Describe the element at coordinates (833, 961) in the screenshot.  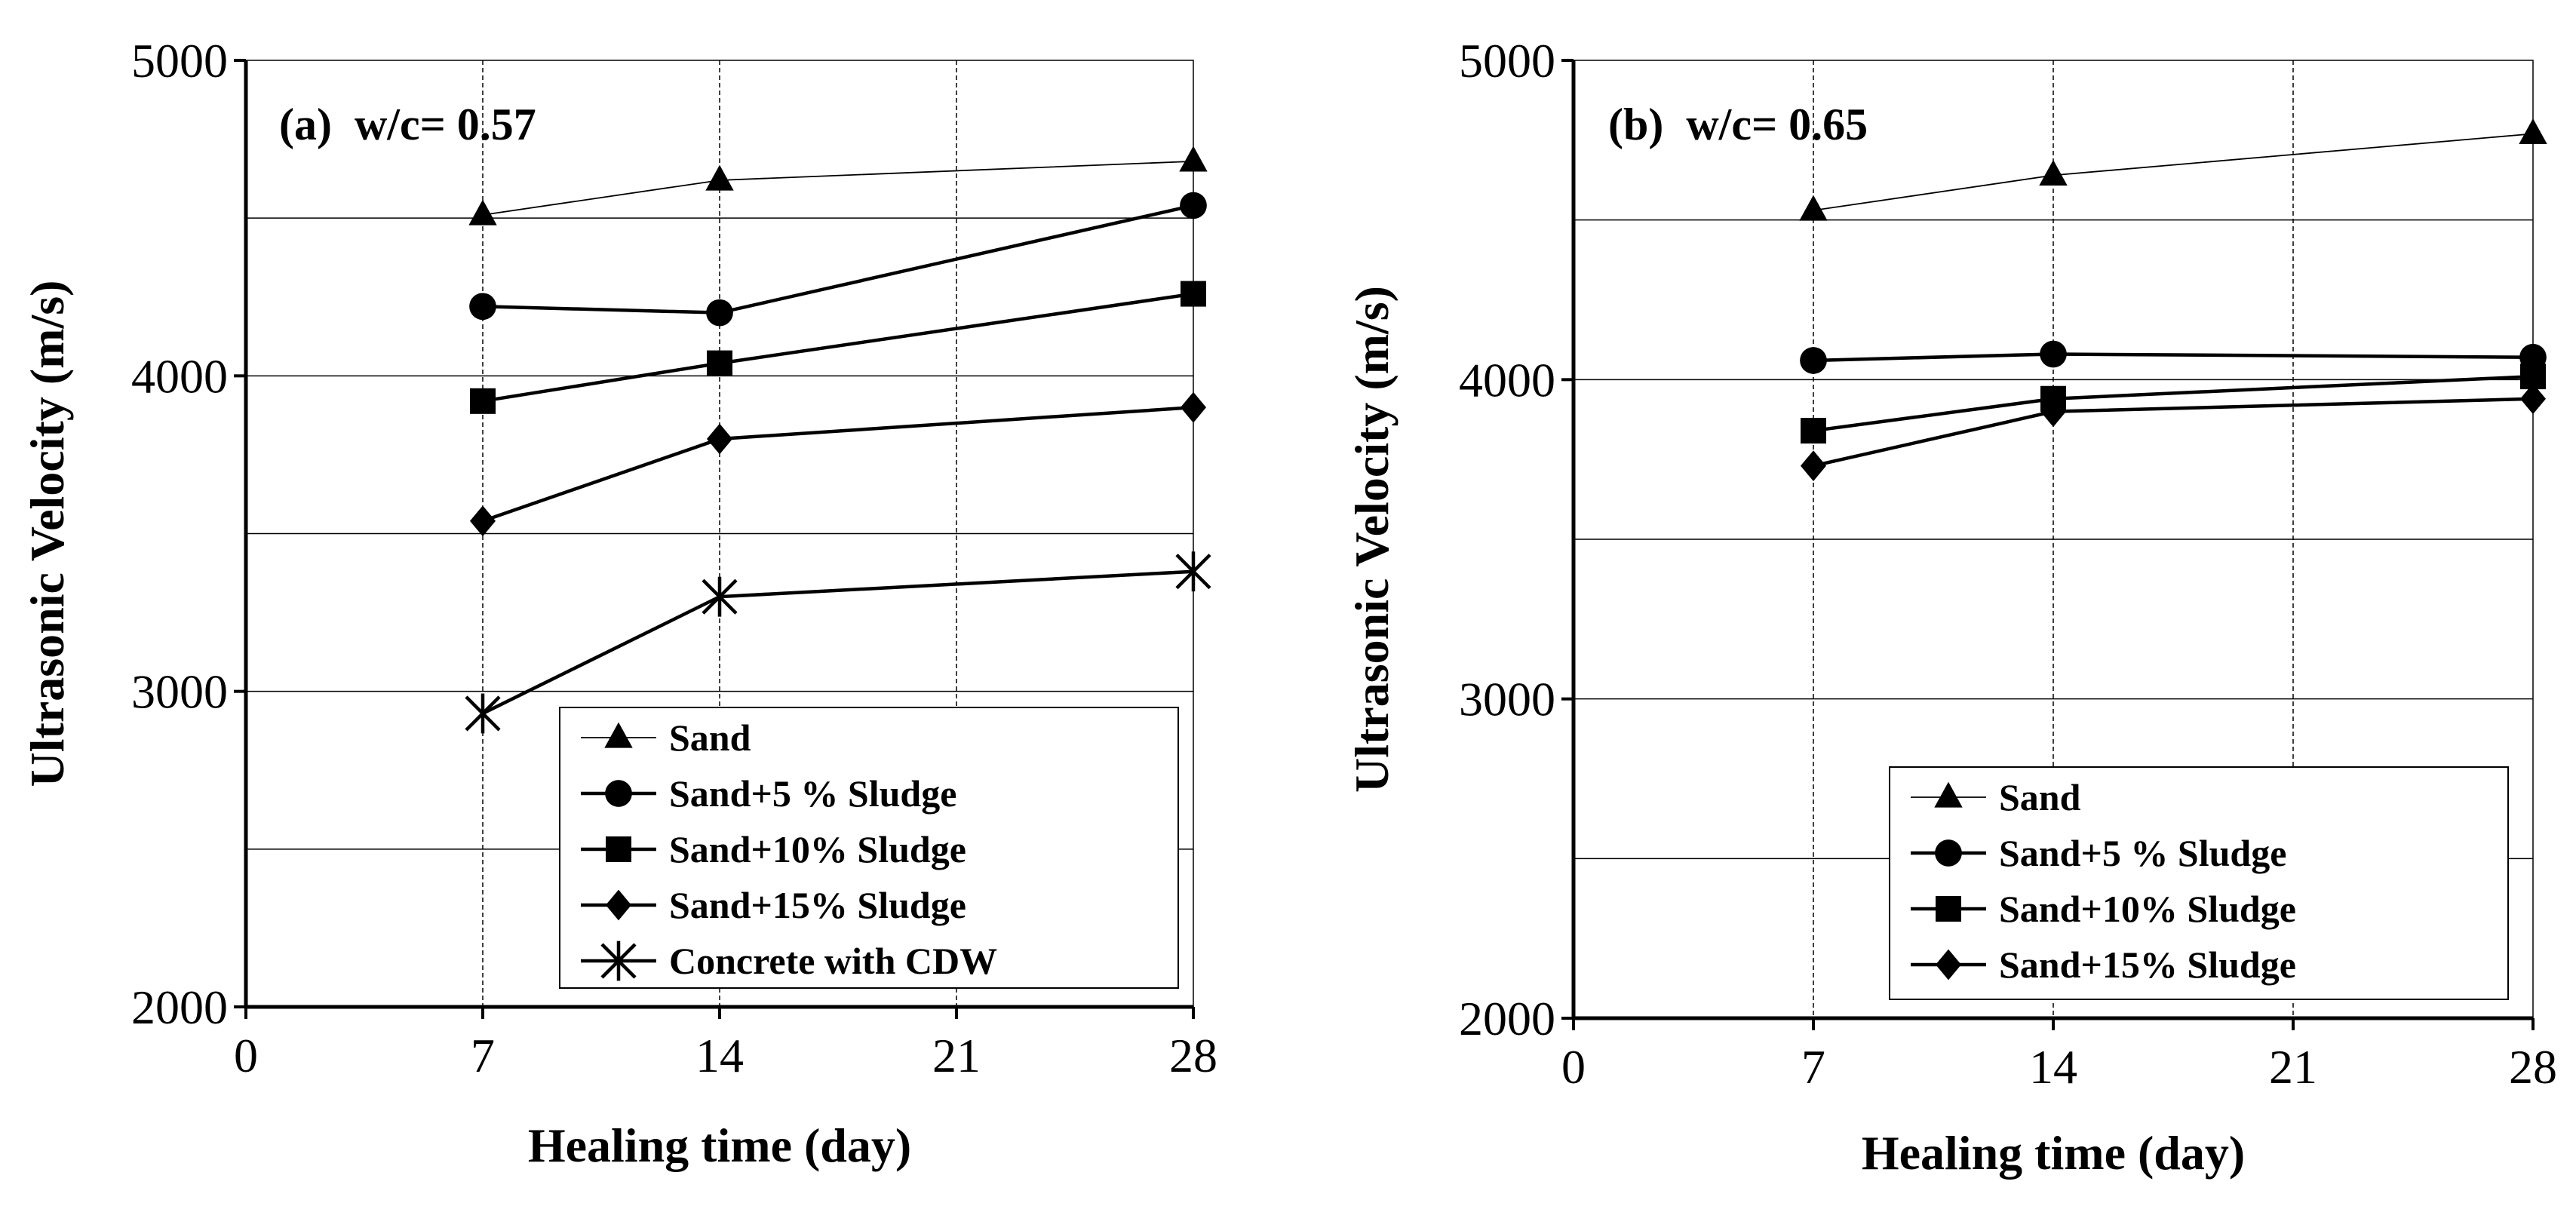
I see `legend-label: Concrete with CDW` at that location.